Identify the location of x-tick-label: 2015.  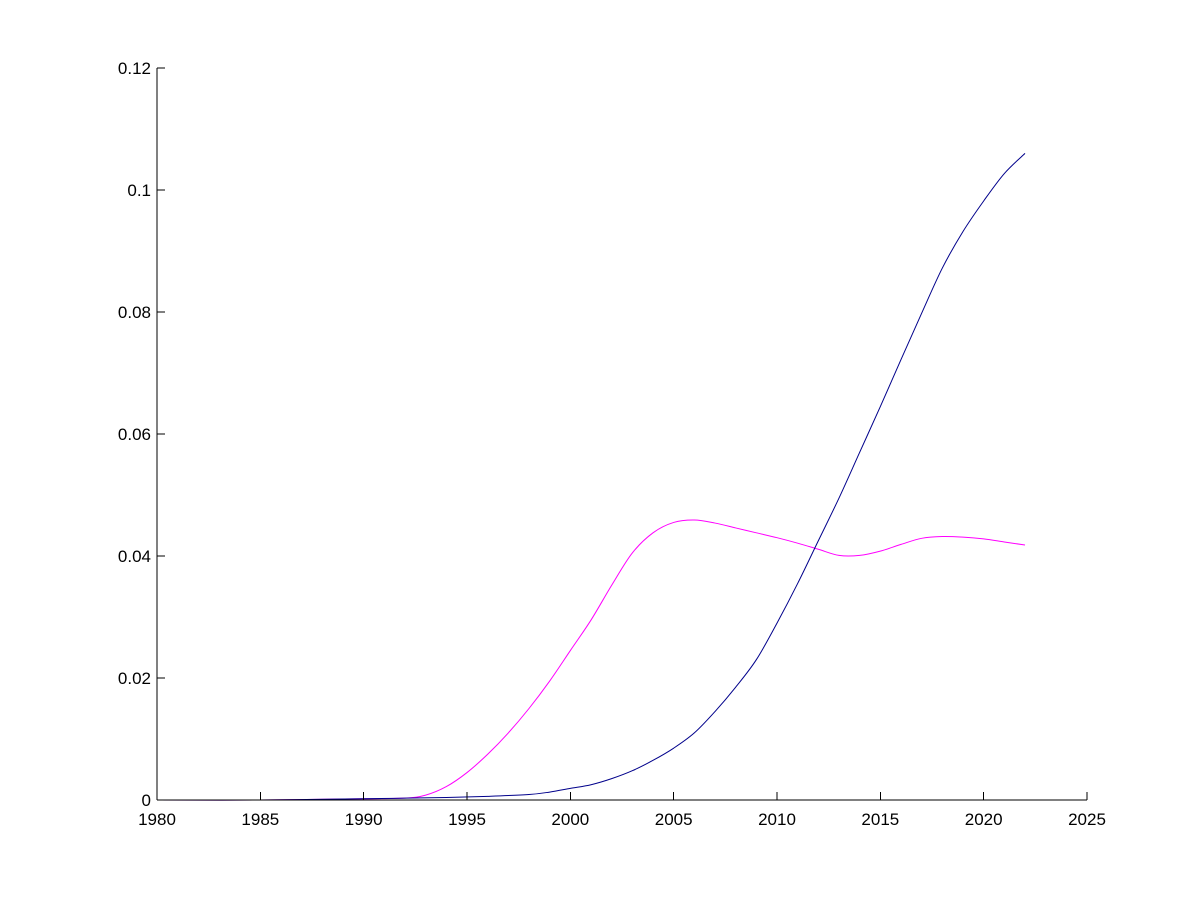
(880, 819).